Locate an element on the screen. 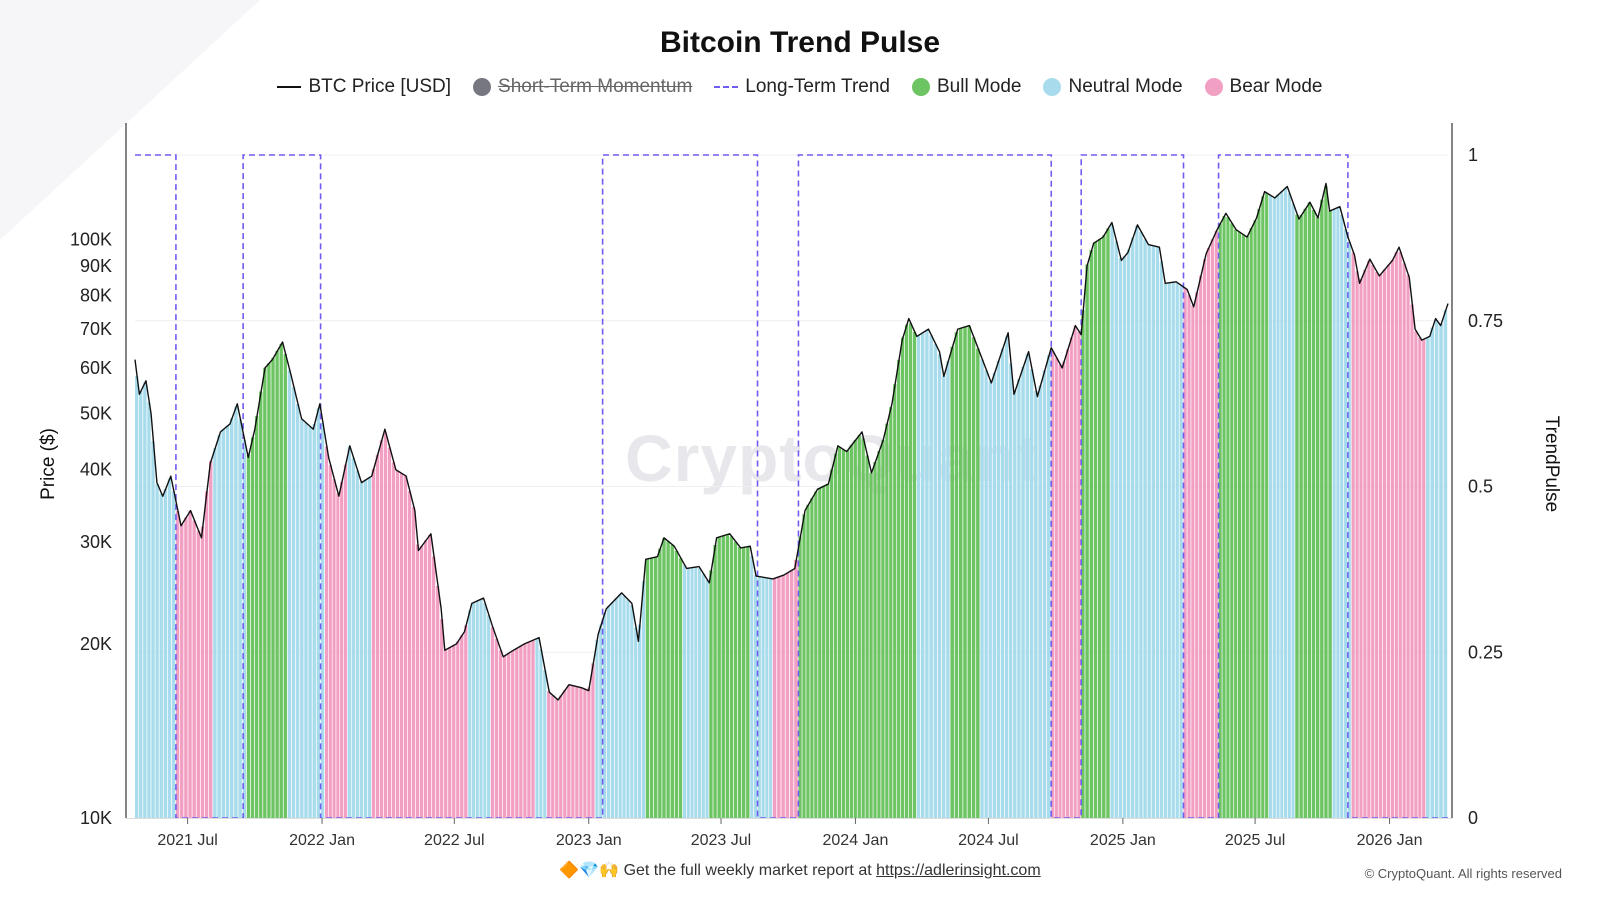 This screenshot has height=900, width=1600. y2-tick-label: 0 is located at coordinates (1473, 818).